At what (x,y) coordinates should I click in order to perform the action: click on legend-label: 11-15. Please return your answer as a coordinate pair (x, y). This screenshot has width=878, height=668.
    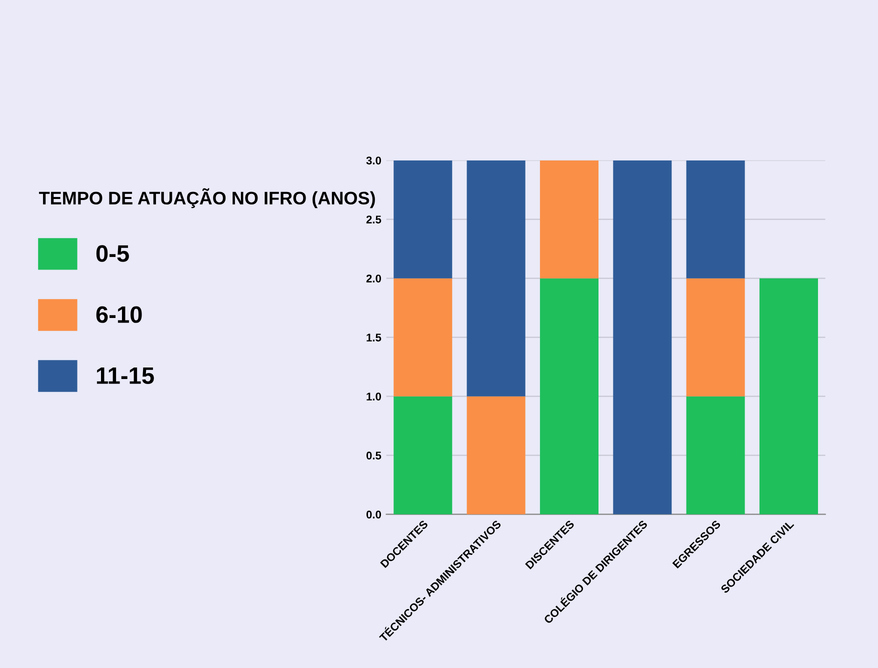
    Looking at the image, I should click on (125, 375).